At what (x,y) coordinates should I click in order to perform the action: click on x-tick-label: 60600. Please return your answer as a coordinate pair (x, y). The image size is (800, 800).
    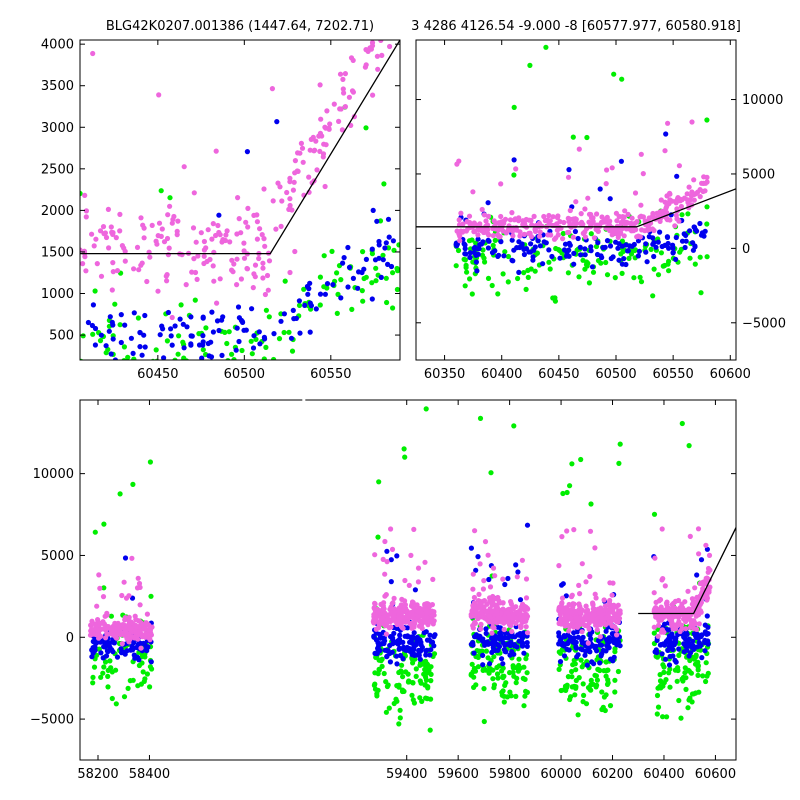
    Looking at the image, I should click on (730, 374).